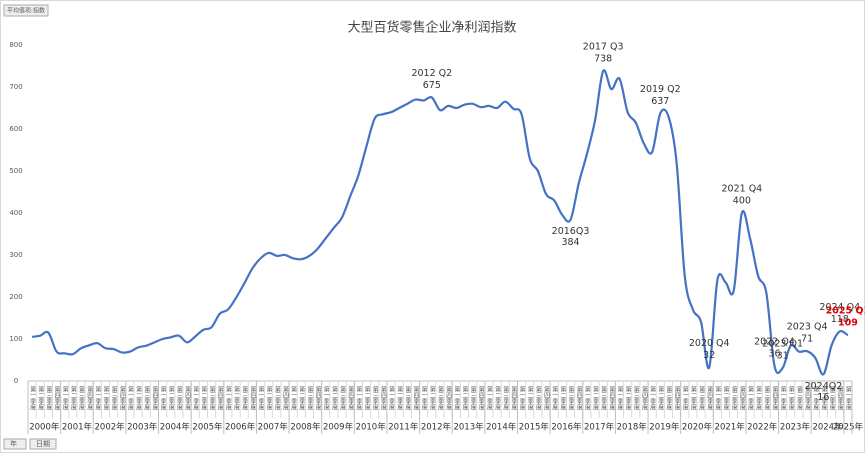 The width and height of the screenshot is (865, 453). What do you see at coordinates (840, 319) in the screenshot?
I see `value-label: 118` at bounding box center [840, 319].